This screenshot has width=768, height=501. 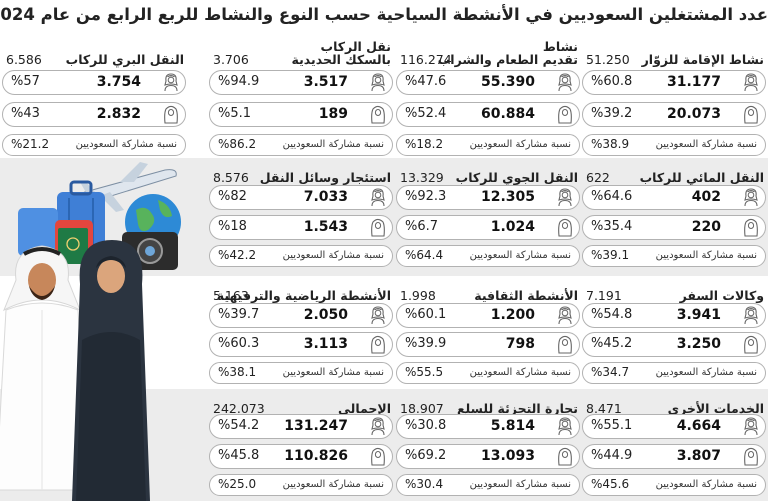 I want to click on activity-header: الخدمات الأخرى 8.471, so click(x=674, y=403).